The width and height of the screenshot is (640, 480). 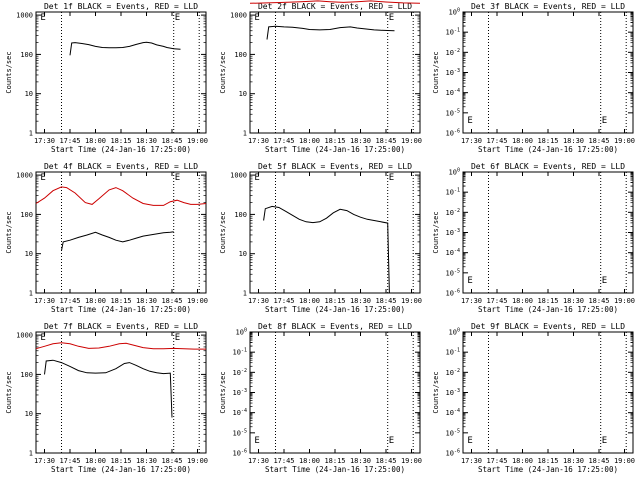 What do you see at coordinates (453, 212) in the screenshot?
I see `y-tick-label: 10⁻²` at bounding box center [453, 212].